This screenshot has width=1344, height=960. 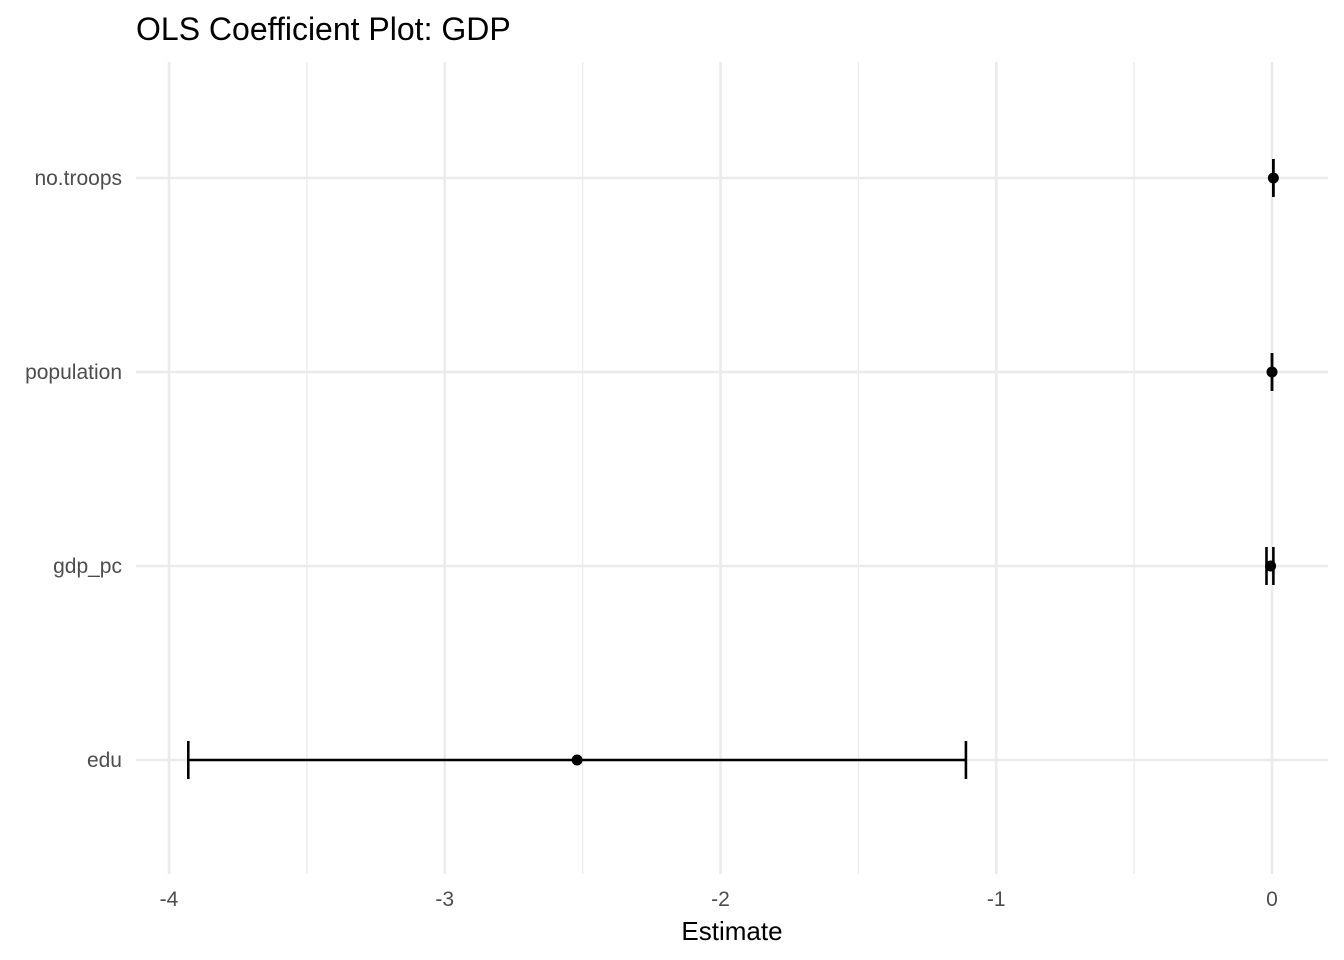 I want to click on x-tick-label: -2, so click(x=720, y=899).